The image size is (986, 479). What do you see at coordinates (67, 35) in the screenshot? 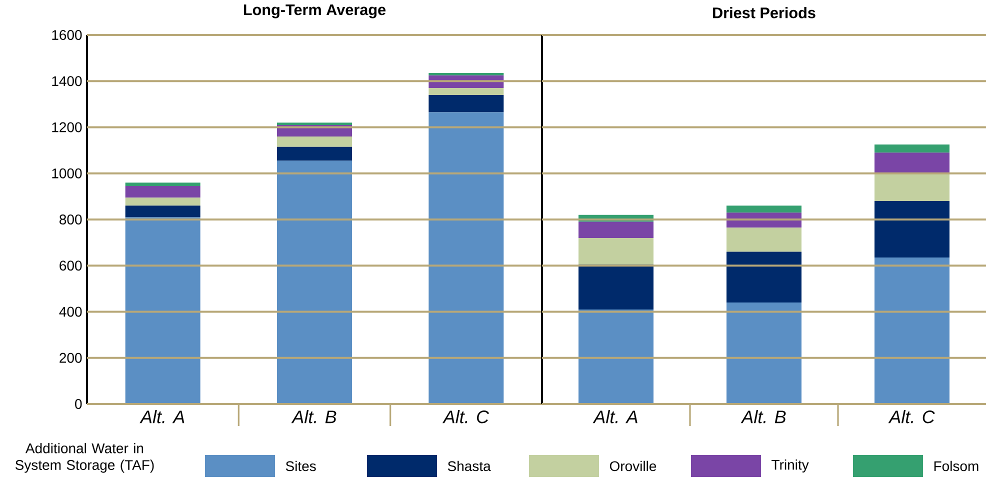
I see `y-tick-label: 1600` at bounding box center [67, 35].